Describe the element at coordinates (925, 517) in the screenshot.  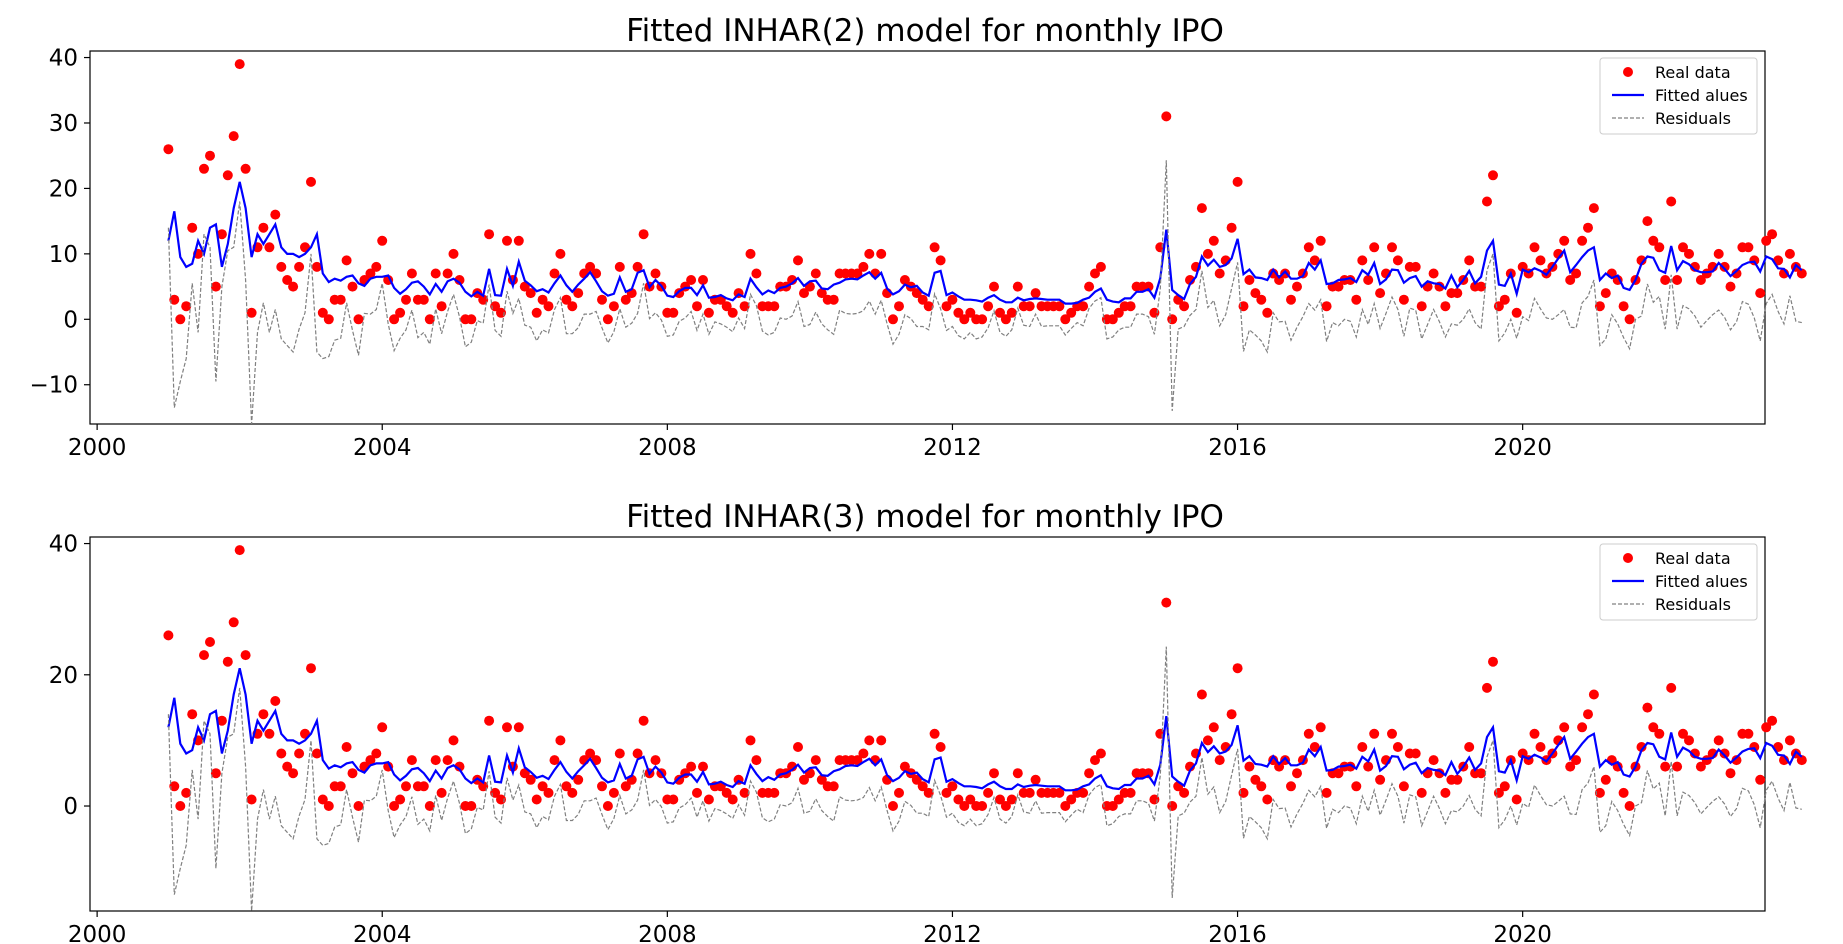
I see `inhar3-chart-title: Fitted INHAR(3) model for monthly IPO` at that location.